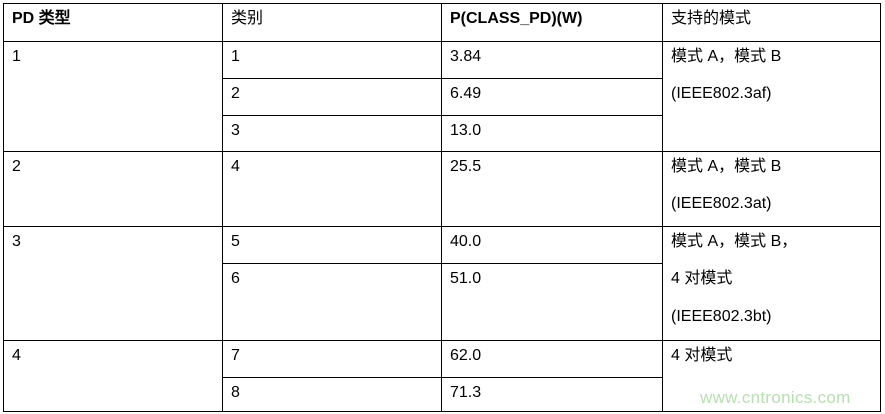  What do you see at coordinates (552, 22) in the screenshot?
I see `header-power: P(CLASS_PD)(W)` at bounding box center [552, 22].